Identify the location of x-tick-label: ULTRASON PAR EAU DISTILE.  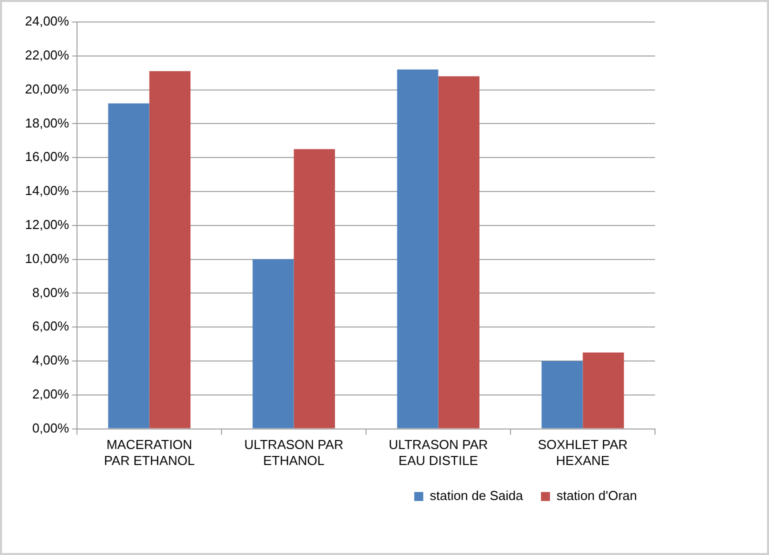
(438, 452).